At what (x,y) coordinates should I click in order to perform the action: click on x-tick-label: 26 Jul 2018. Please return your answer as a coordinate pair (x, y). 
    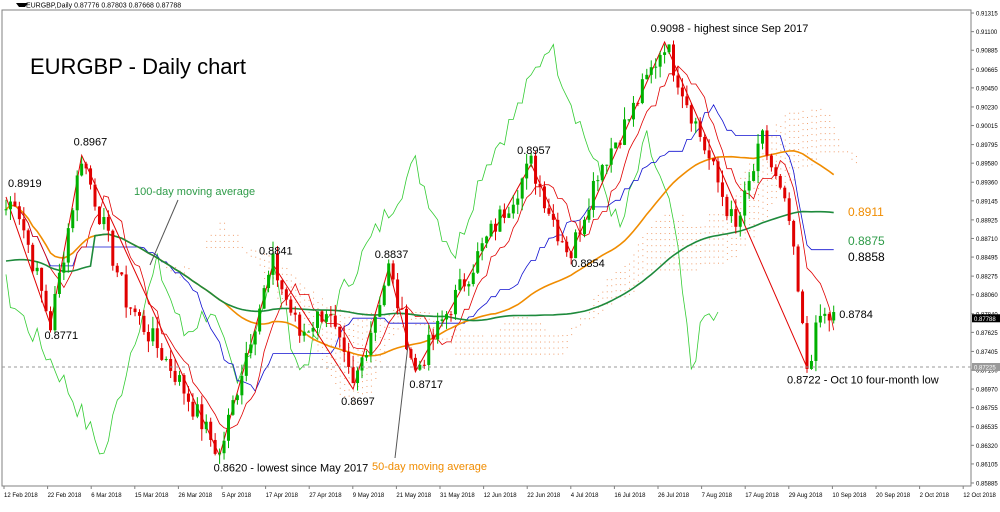
    Looking at the image, I should click on (674, 496).